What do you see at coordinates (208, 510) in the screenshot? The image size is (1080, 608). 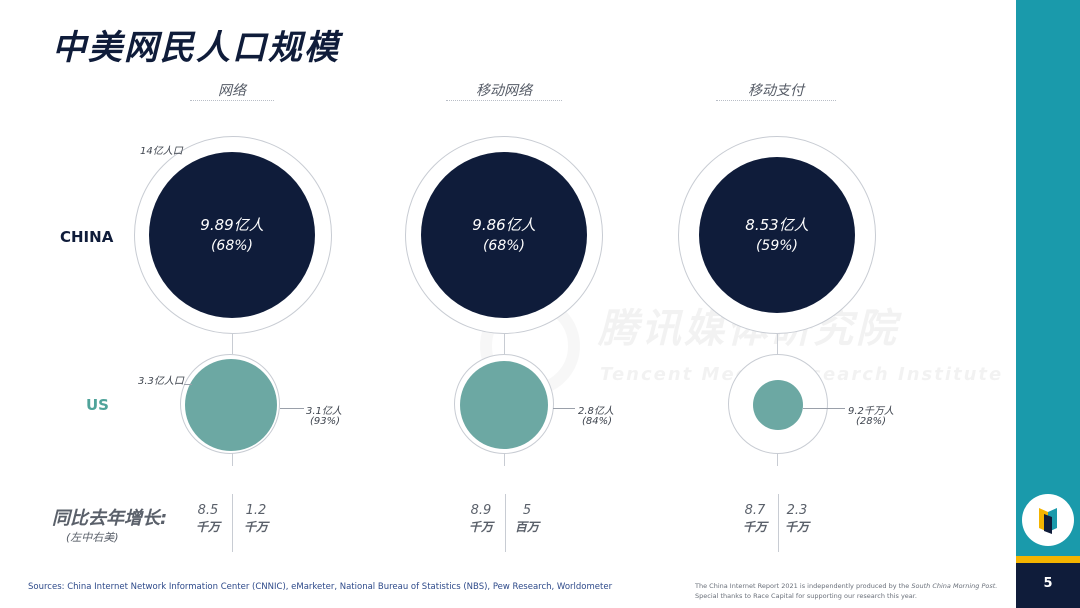 I see `growth-cn-internet-value: 8.5` at bounding box center [208, 510].